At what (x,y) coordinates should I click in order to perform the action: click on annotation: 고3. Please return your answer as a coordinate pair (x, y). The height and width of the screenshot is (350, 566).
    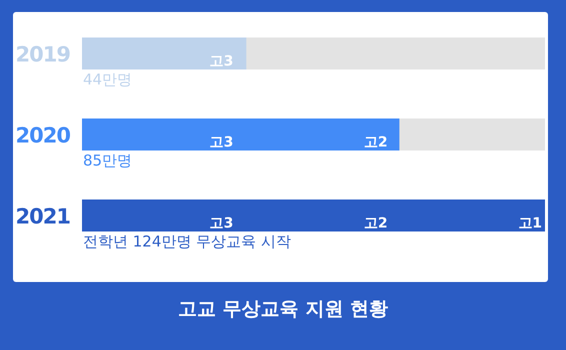
    Looking at the image, I should click on (222, 62).